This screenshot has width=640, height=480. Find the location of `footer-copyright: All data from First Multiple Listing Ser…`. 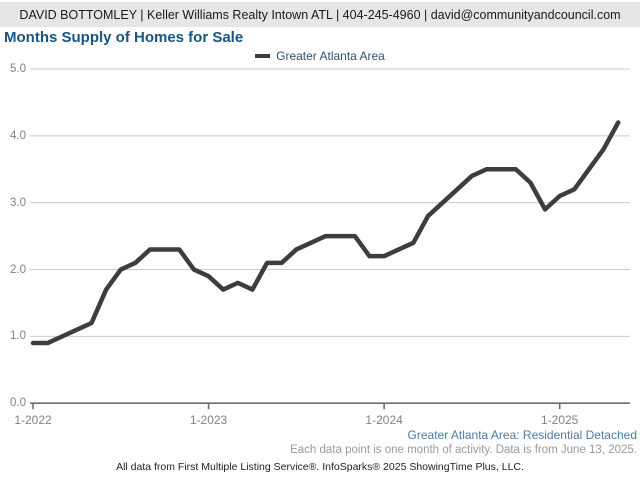

footer-copyright: All data from First Multiple Listing Ser… is located at coordinates (320, 467).